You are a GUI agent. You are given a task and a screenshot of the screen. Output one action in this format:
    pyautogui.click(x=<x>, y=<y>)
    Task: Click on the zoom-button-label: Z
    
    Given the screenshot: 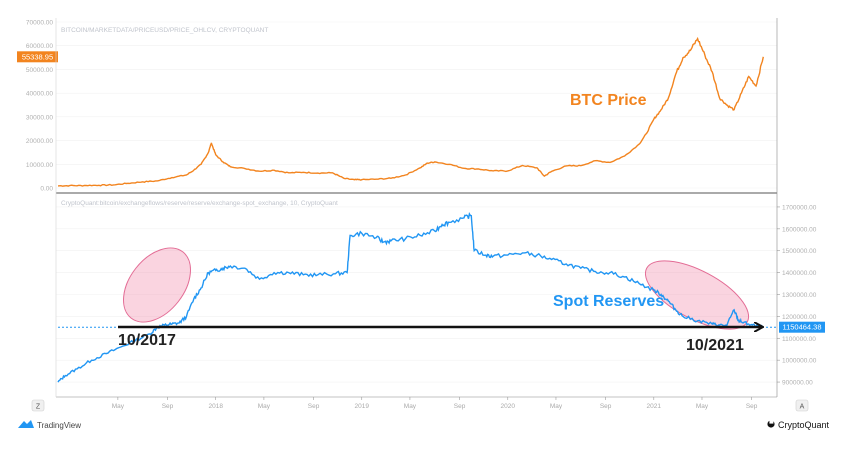 What is the action you would take?
    pyautogui.click(x=38, y=407)
    